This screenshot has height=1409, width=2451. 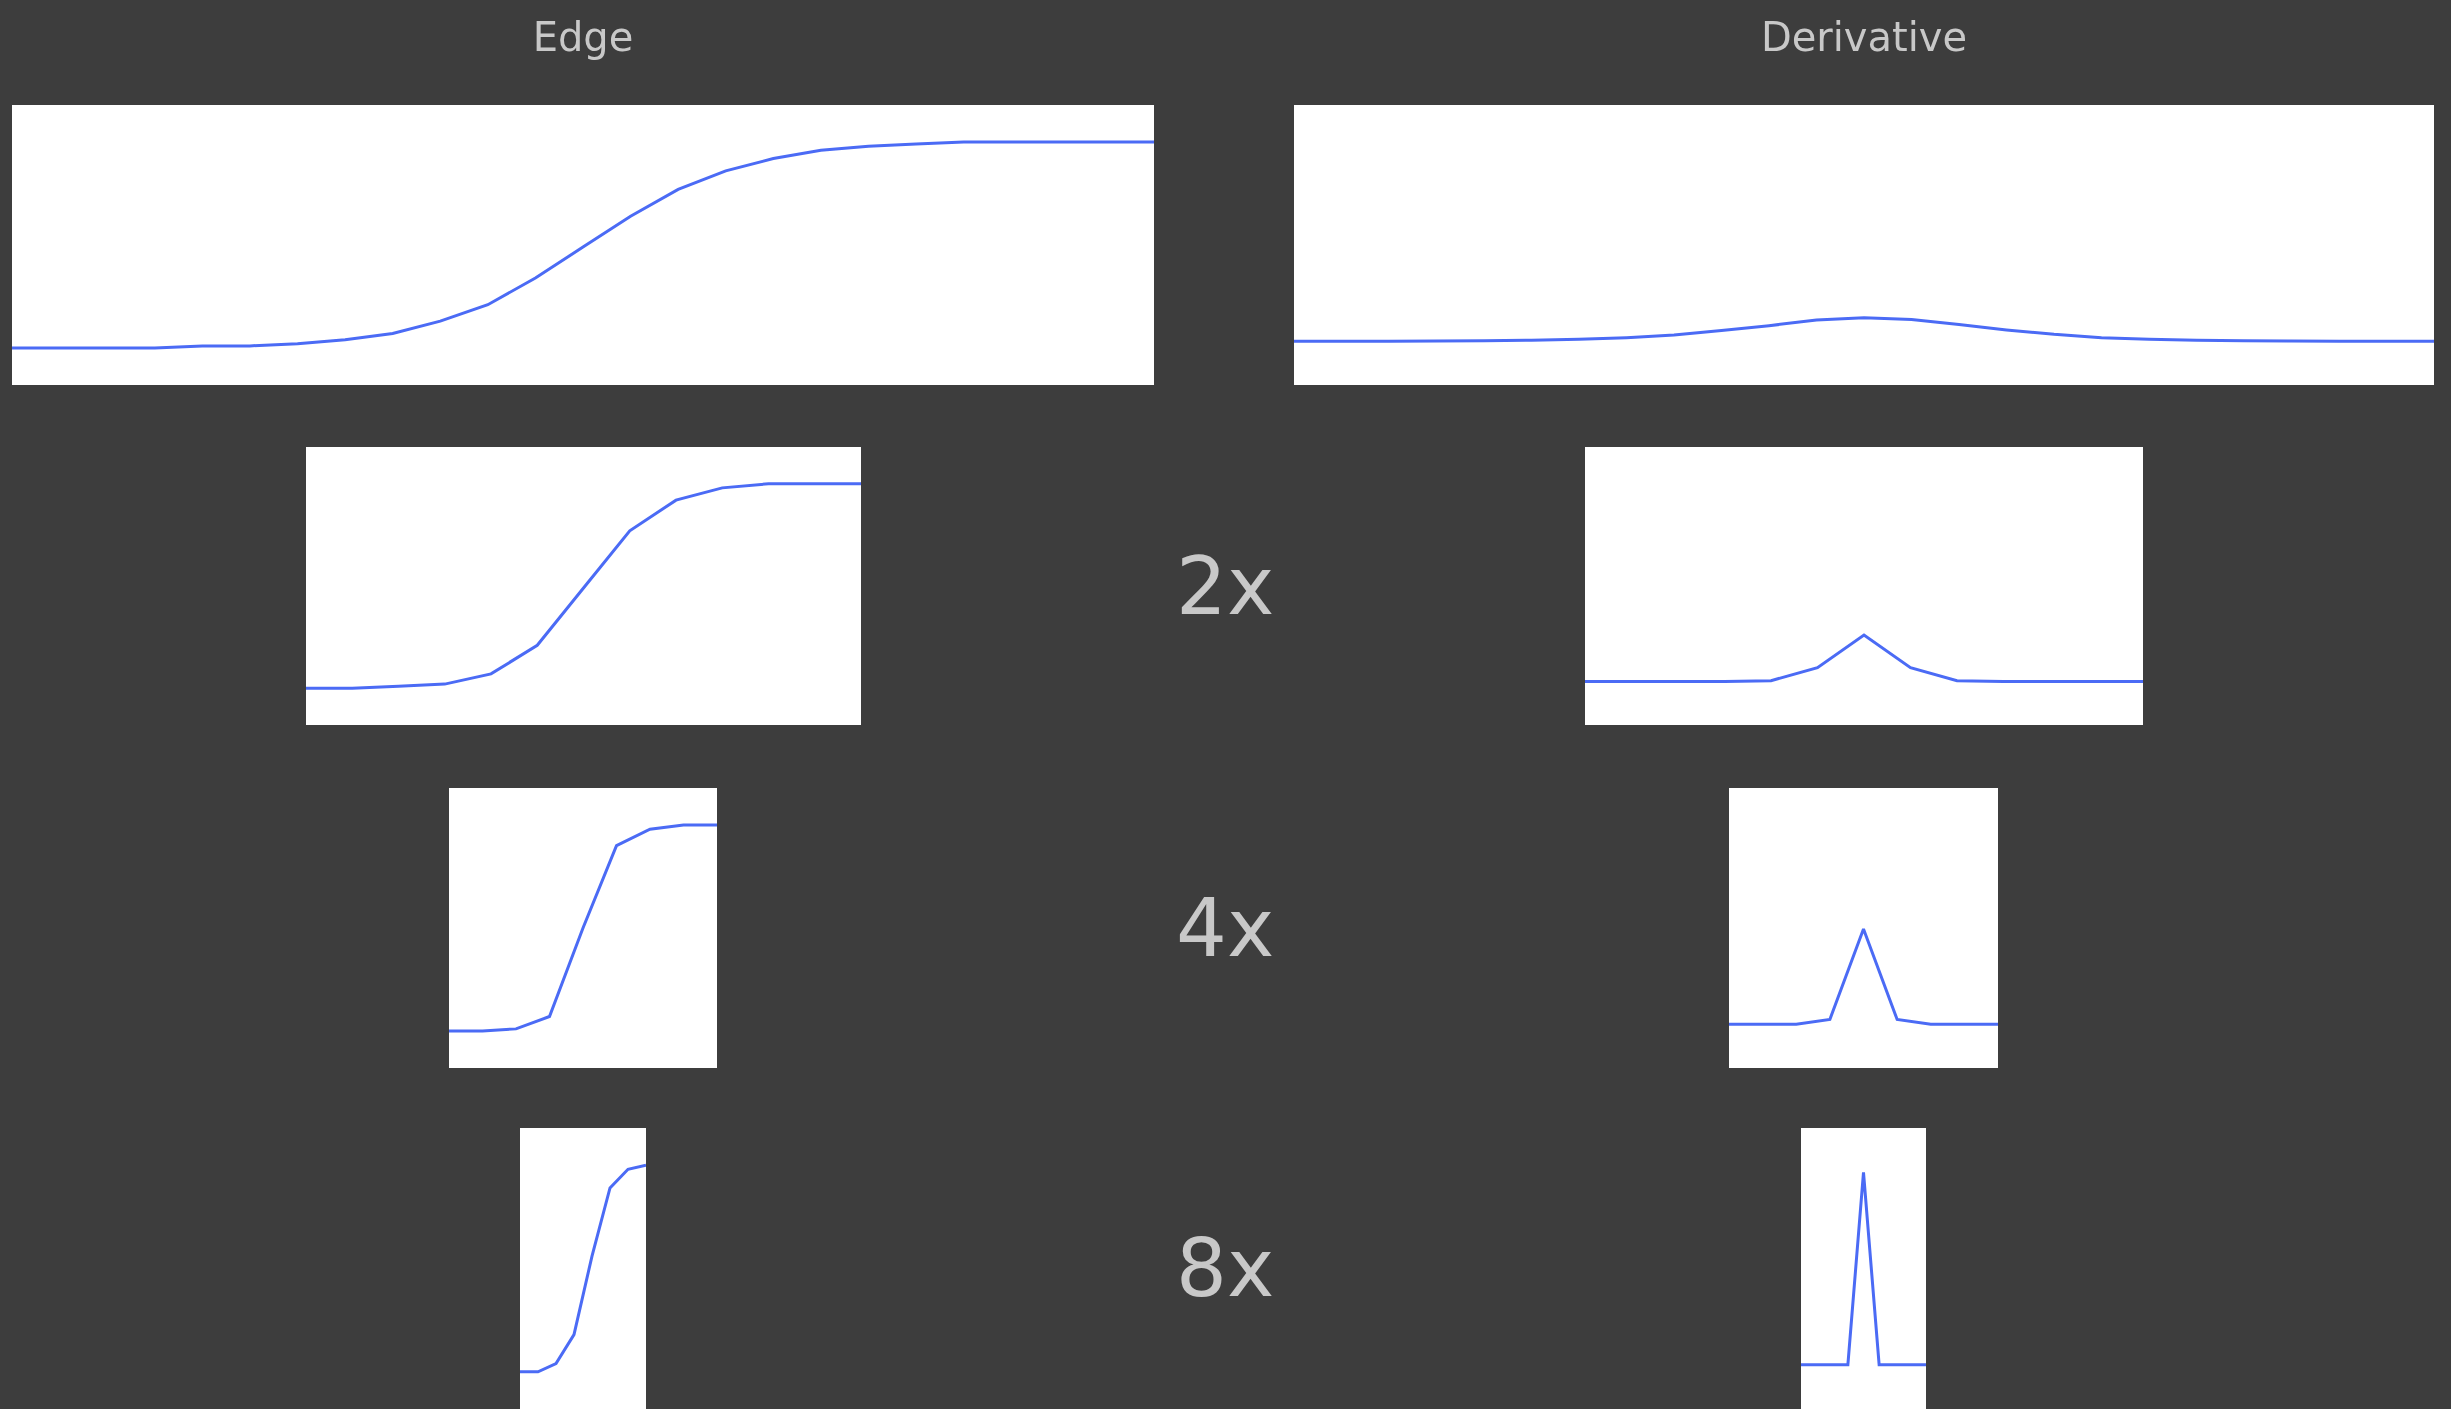 What do you see at coordinates (1225, 586) in the screenshot?
I see `text: 2x` at bounding box center [1225, 586].